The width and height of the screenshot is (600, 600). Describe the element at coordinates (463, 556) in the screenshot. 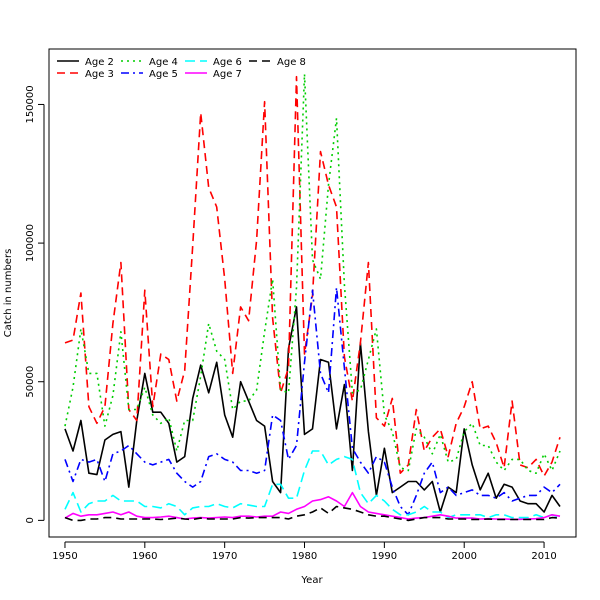

I see `x-tick-label: 2000` at that location.